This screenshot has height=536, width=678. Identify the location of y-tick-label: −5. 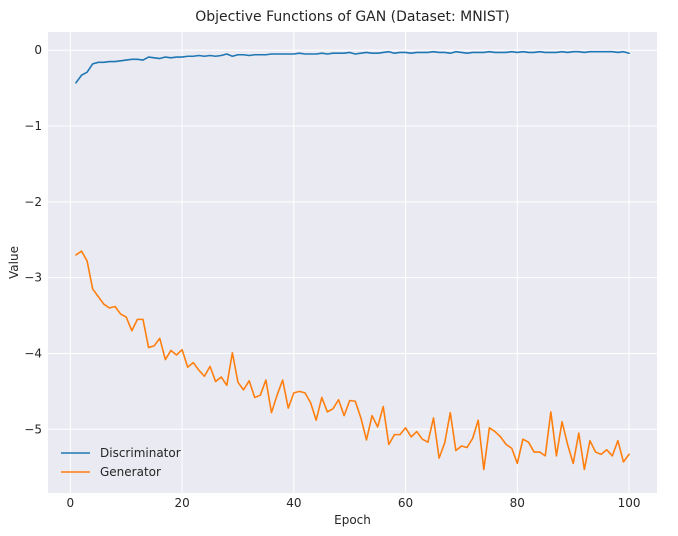
(33, 429).